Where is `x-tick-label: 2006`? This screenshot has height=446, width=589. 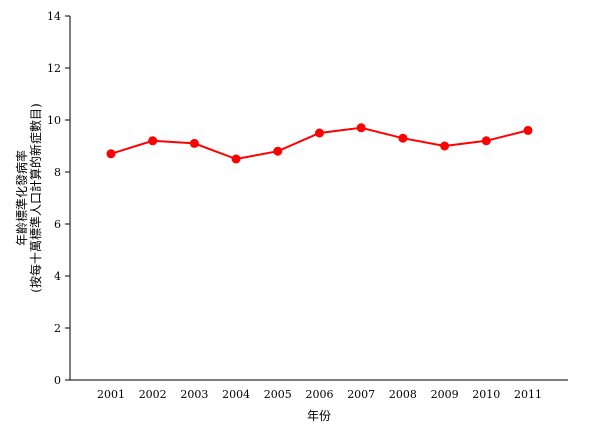
x-tick-label: 2006 is located at coordinates (320, 394).